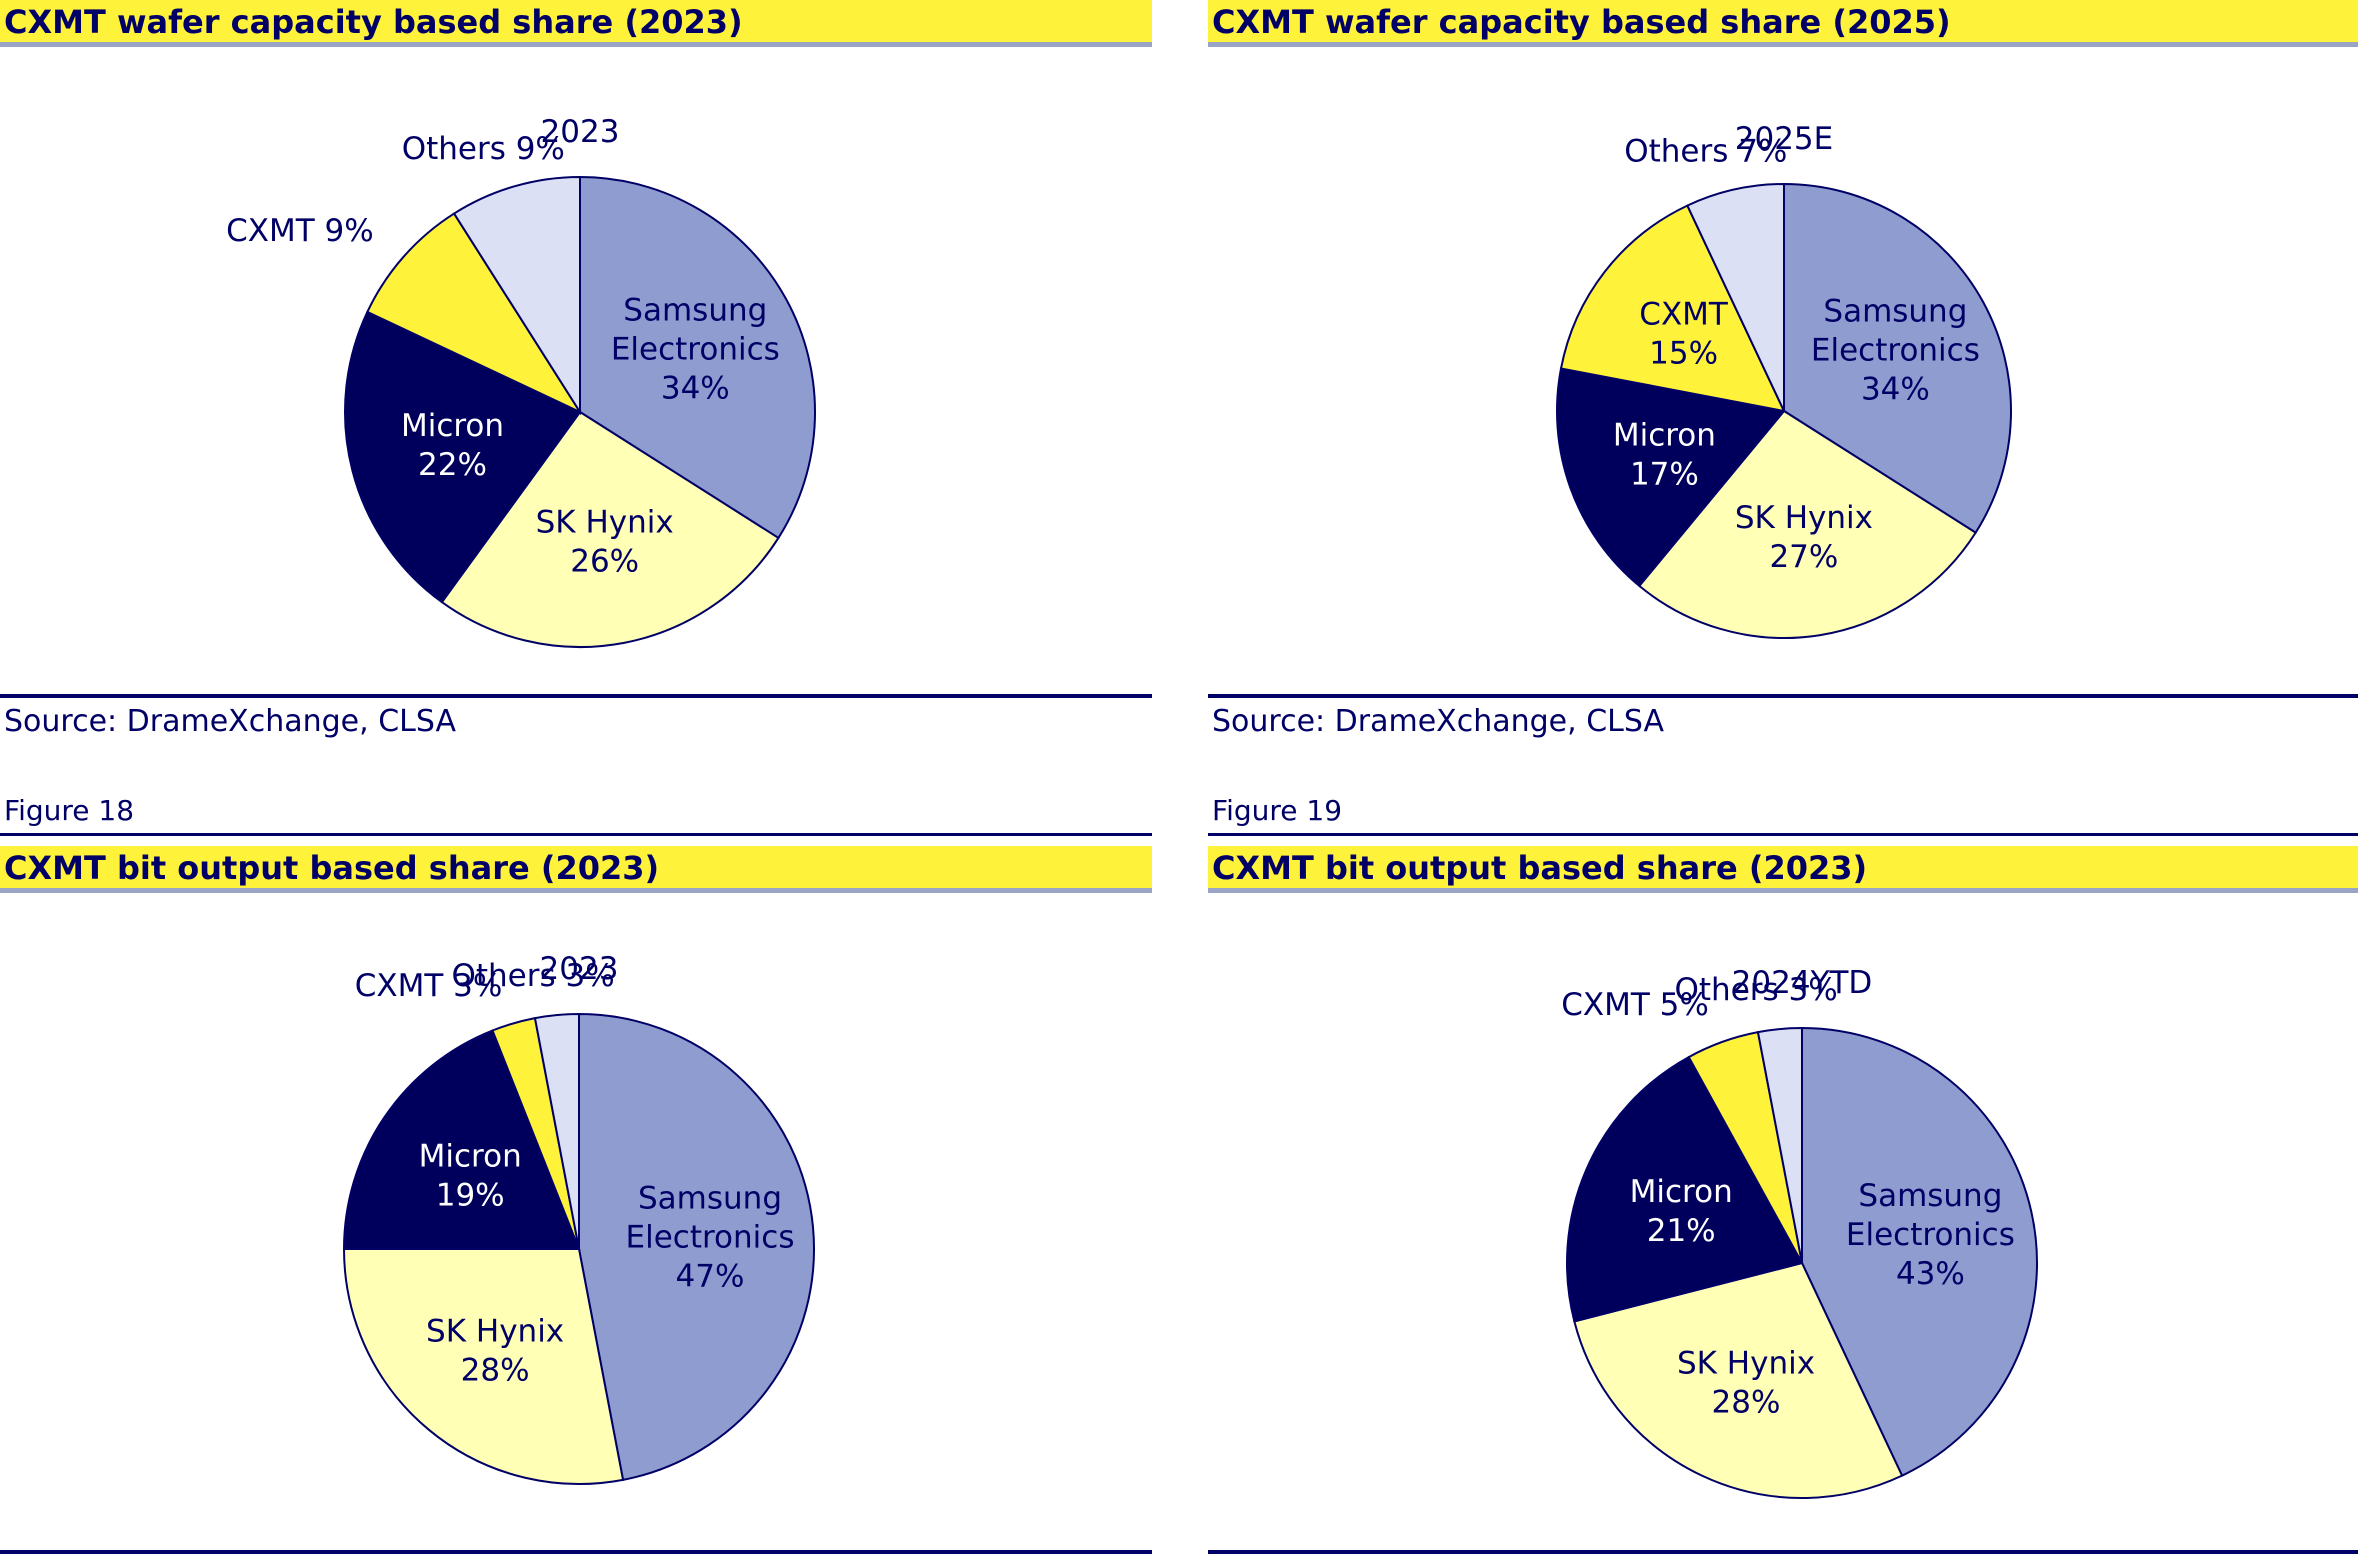 The image size is (2358, 1558). What do you see at coordinates (452, 445) in the screenshot?
I see `slice-label-micron: Micron 22%` at bounding box center [452, 445].